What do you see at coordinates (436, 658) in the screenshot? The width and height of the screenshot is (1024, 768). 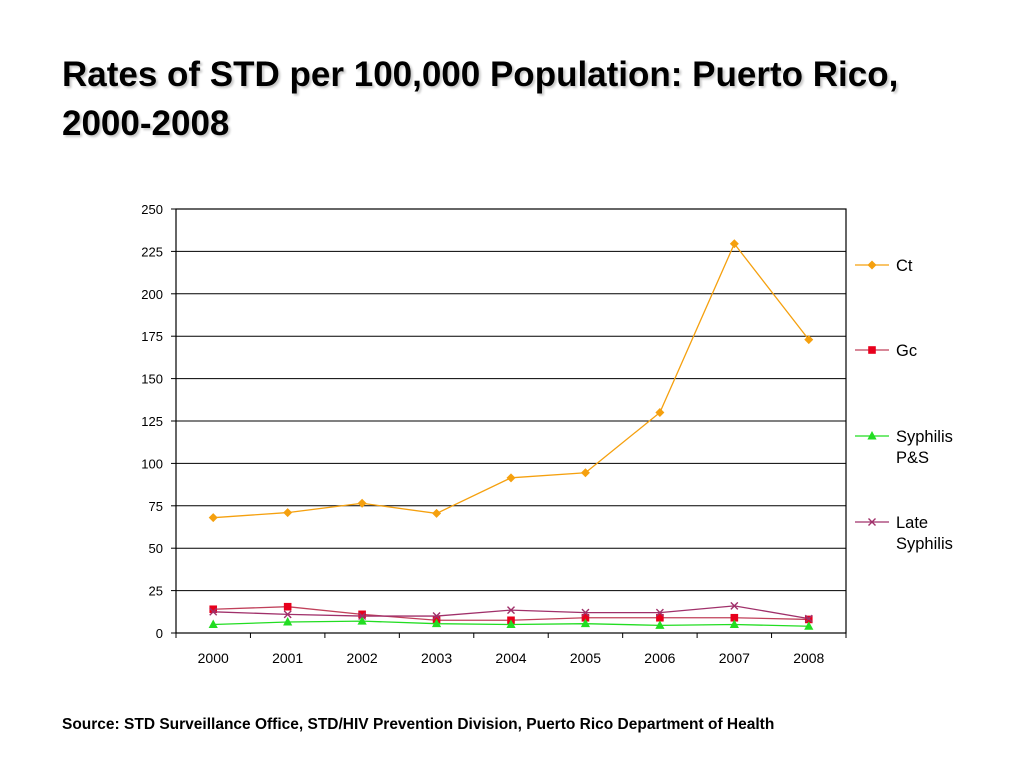 I see `x-tick-label: 2003` at bounding box center [436, 658].